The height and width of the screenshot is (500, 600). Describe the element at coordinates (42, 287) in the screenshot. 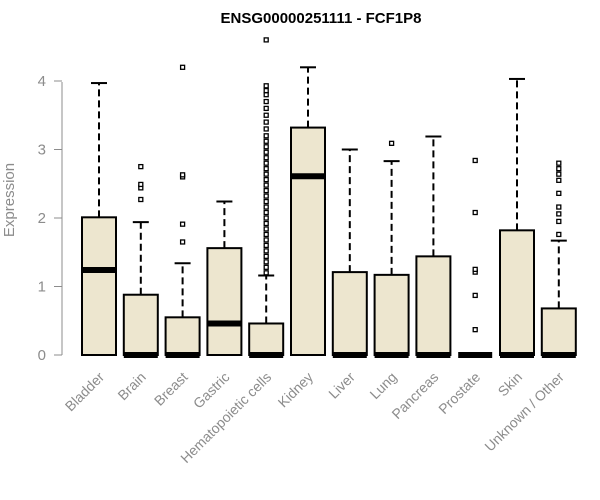

I see `y-tick-label: 1` at that location.